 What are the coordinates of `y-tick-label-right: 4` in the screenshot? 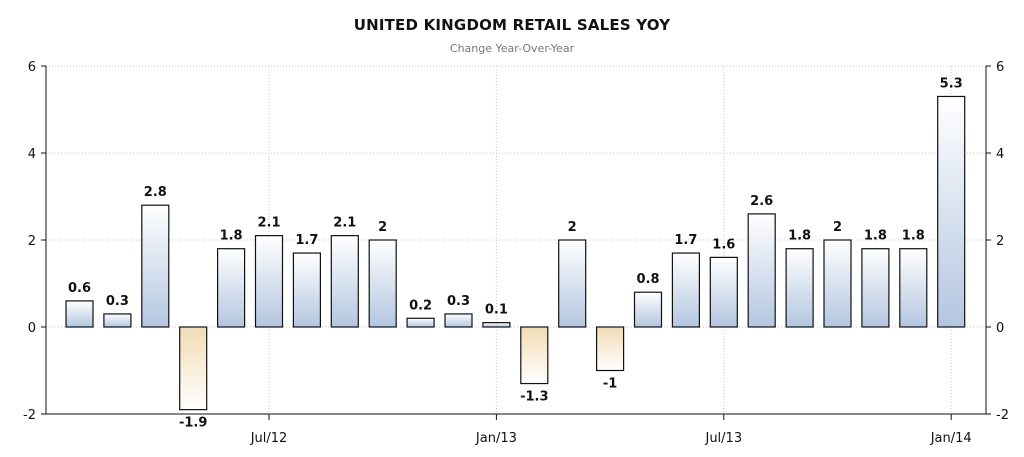 It's located at (1000, 154).